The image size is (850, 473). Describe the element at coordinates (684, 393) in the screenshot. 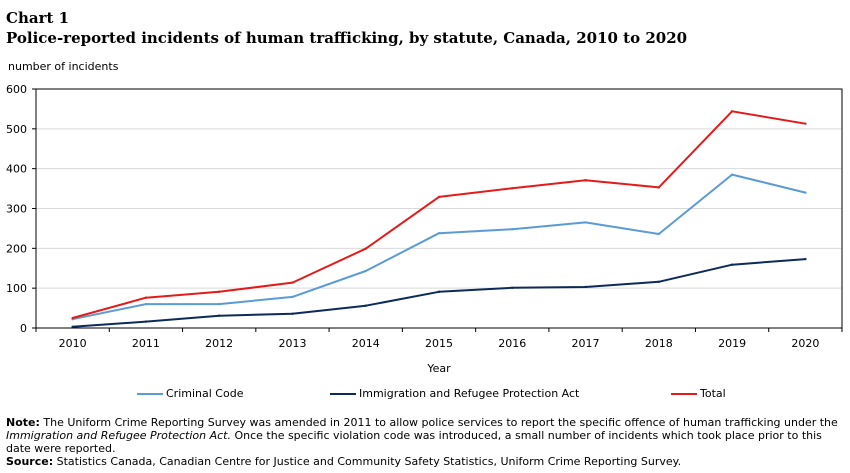

I see `legend-swatch-total` at that location.